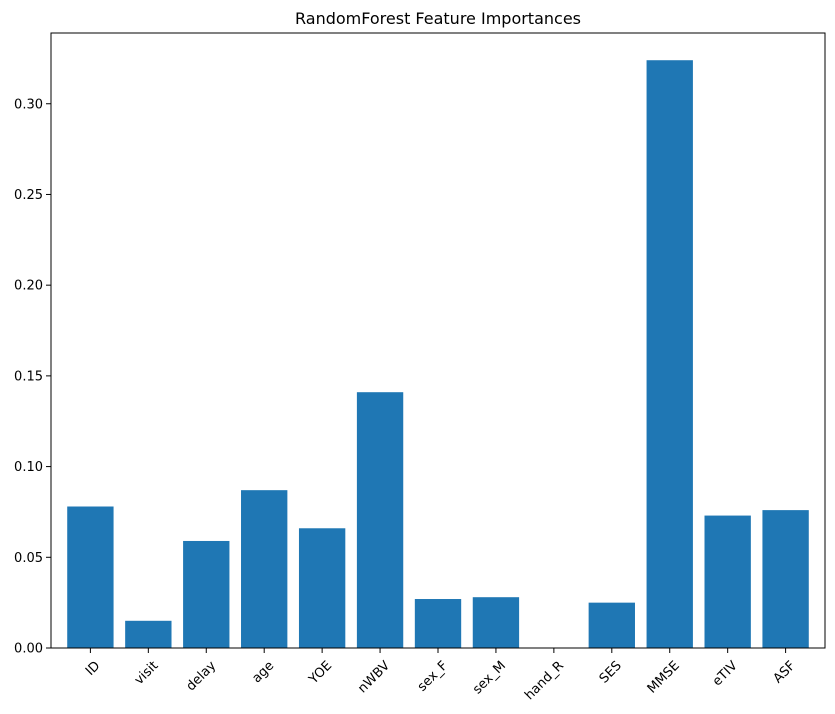  I want to click on bar-yoe, so click(322, 588).